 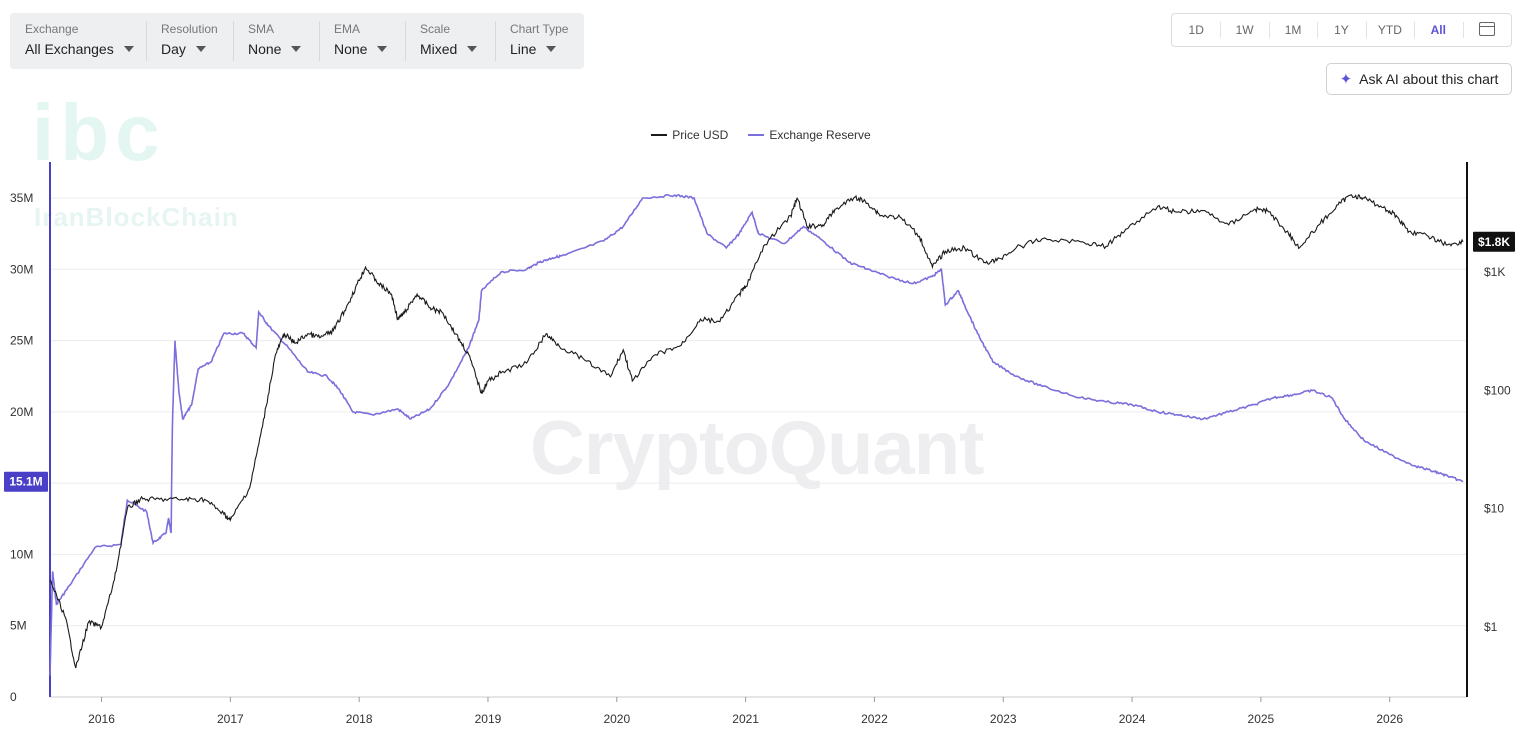 I want to click on x-tick-label: 2025, so click(x=1261, y=719).